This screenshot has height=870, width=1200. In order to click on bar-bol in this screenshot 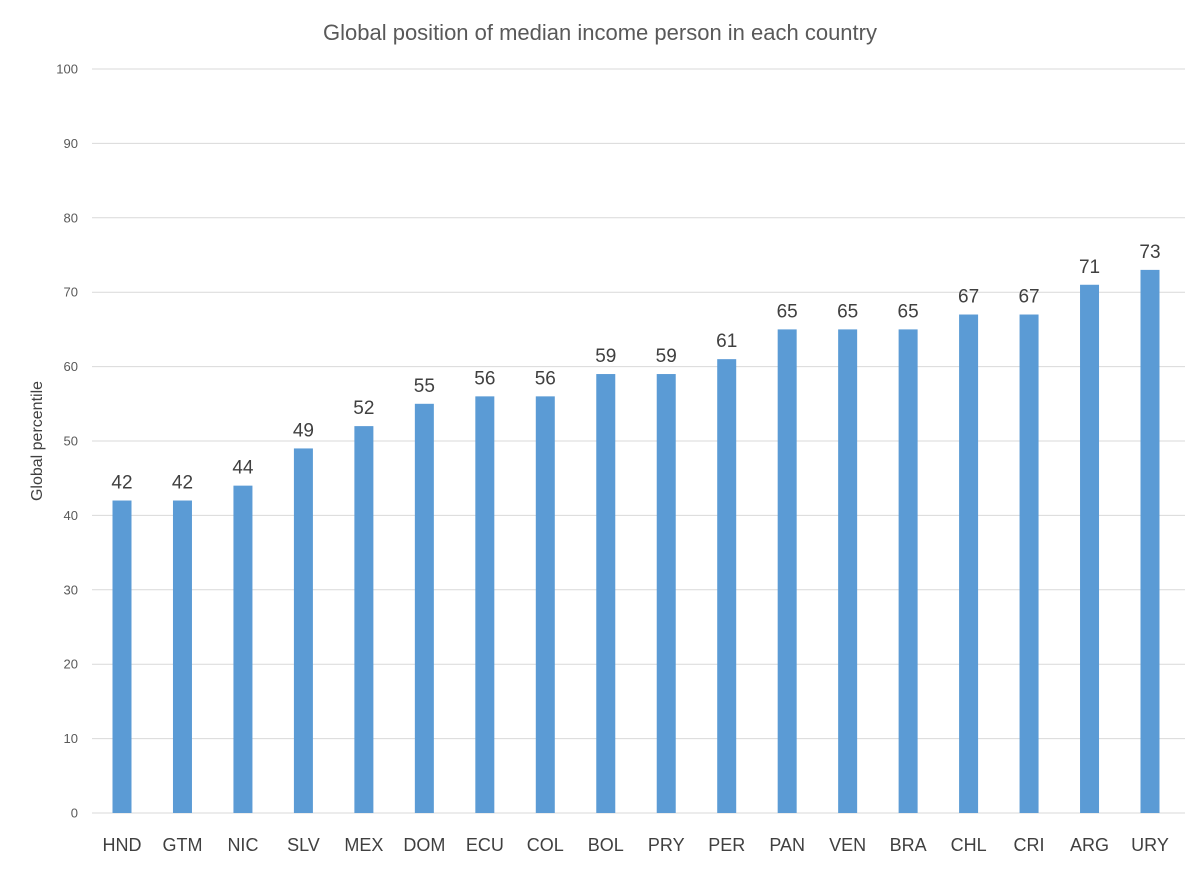, I will do `click(606, 593)`.